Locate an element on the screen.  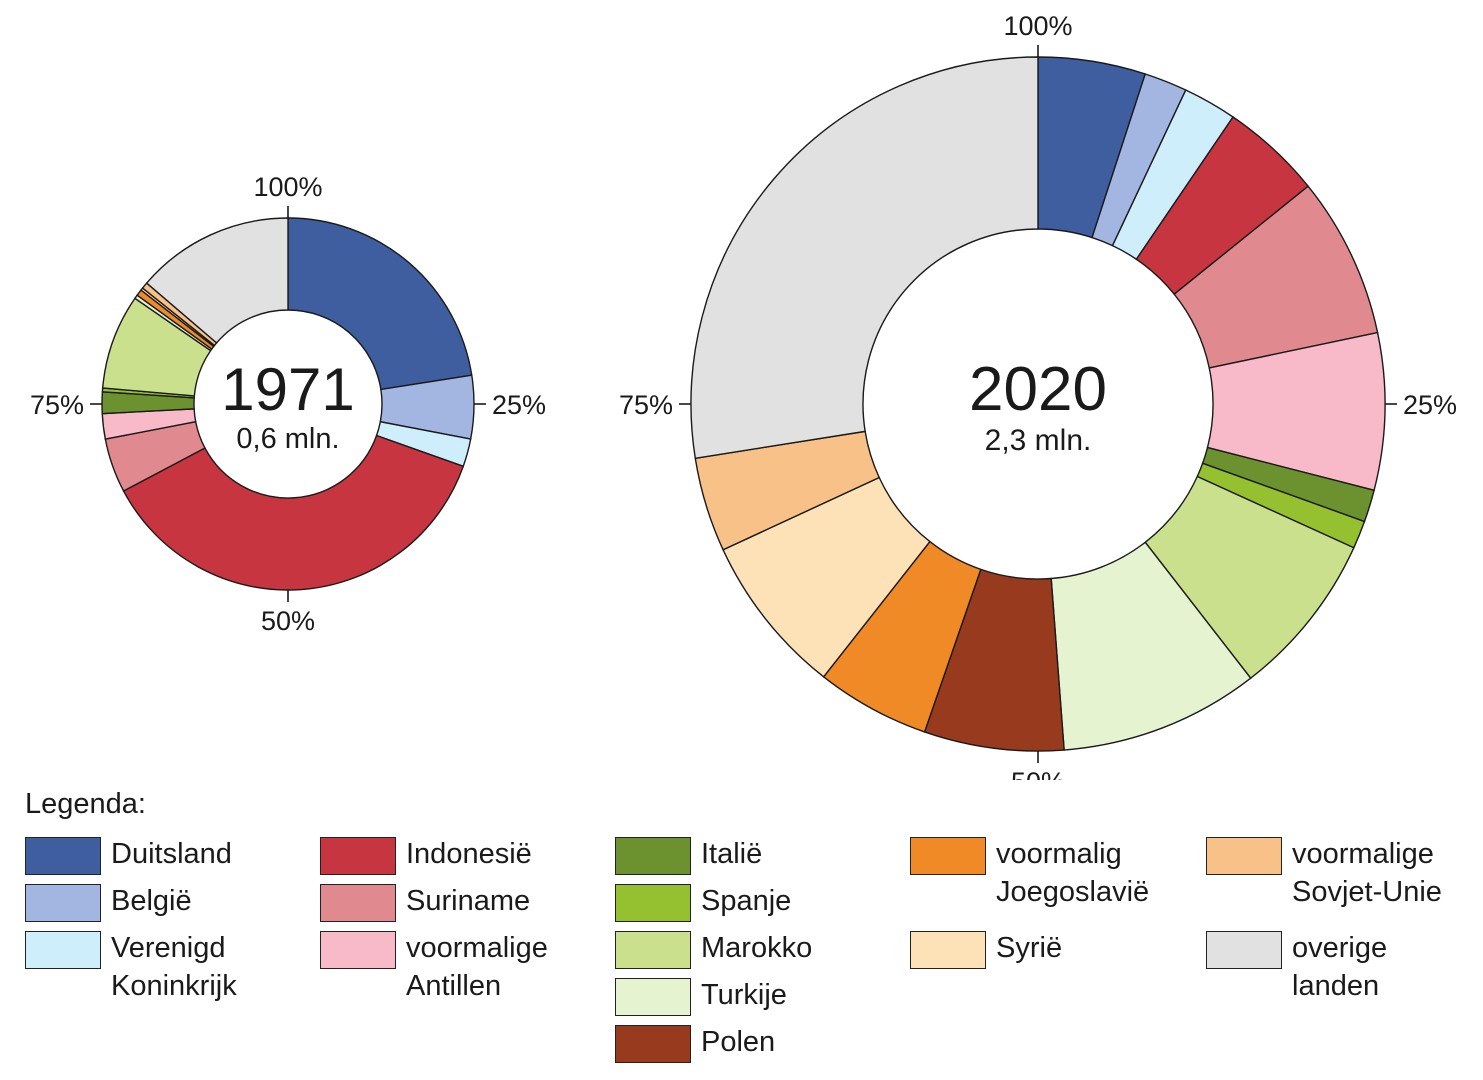
axis-label-2020-2: 50% is located at coordinates (1038, 773).